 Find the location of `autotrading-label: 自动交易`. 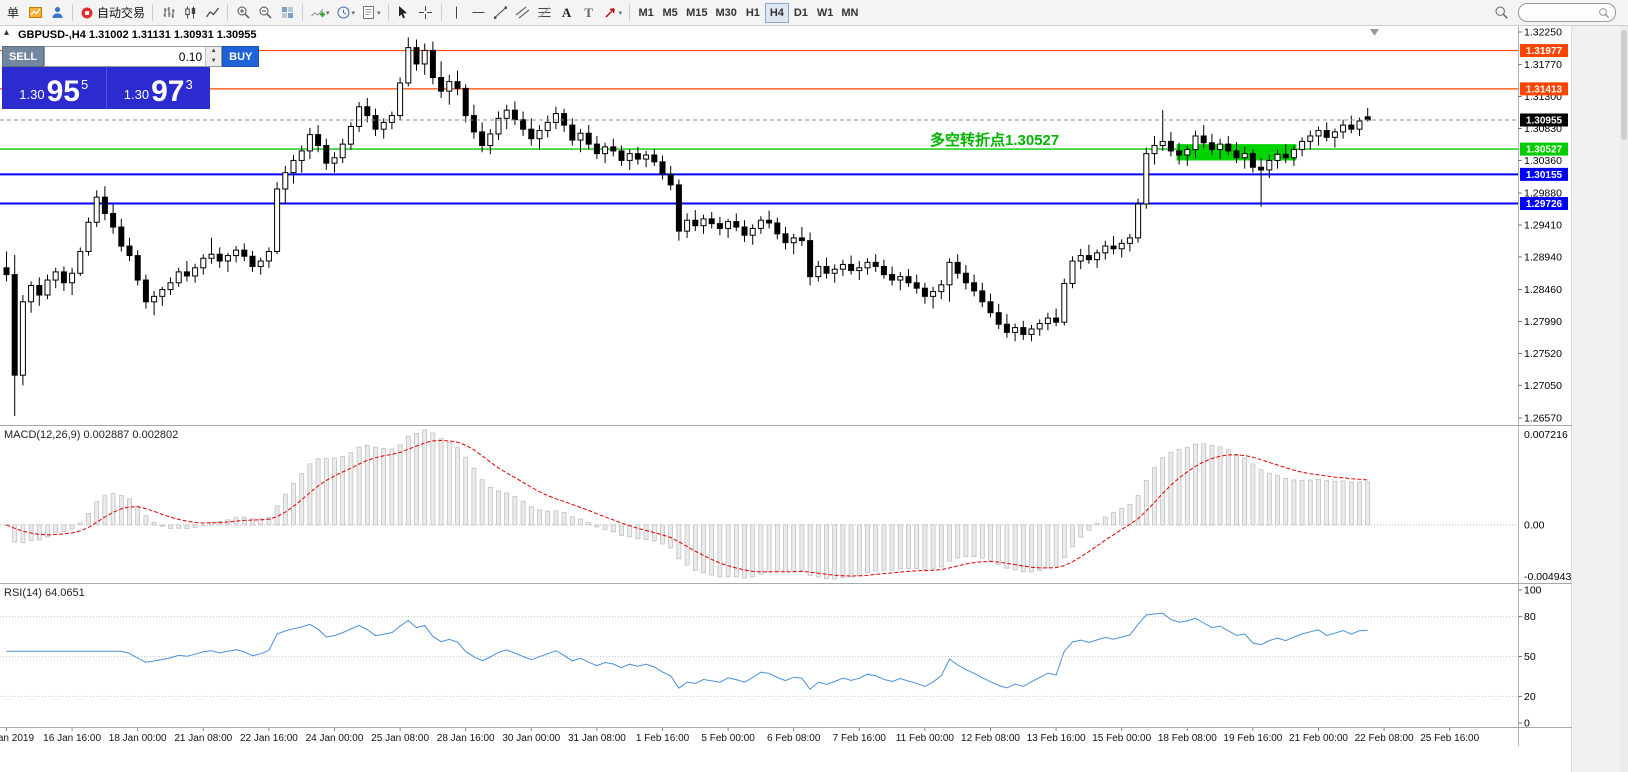

autotrading-label: 自动交易 is located at coordinates (121, 13).